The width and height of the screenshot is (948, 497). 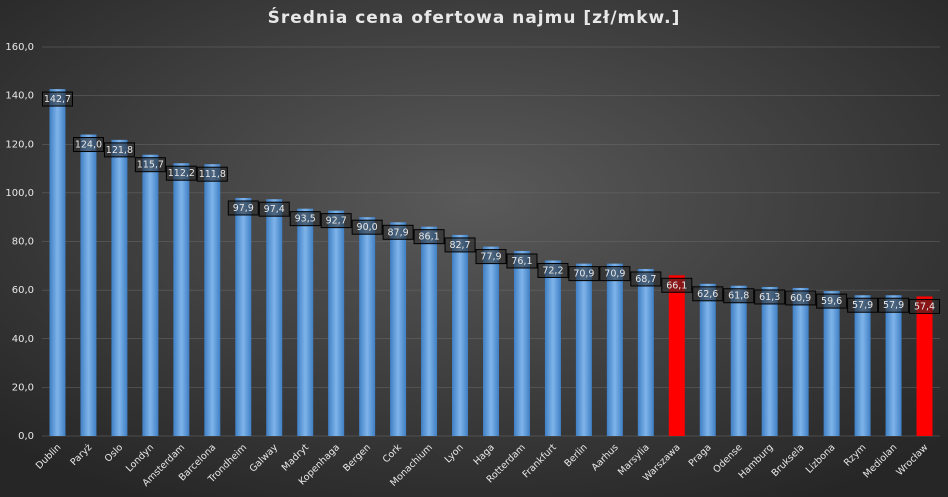 I want to click on y-tick-label: 40,0, so click(x=23, y=339).